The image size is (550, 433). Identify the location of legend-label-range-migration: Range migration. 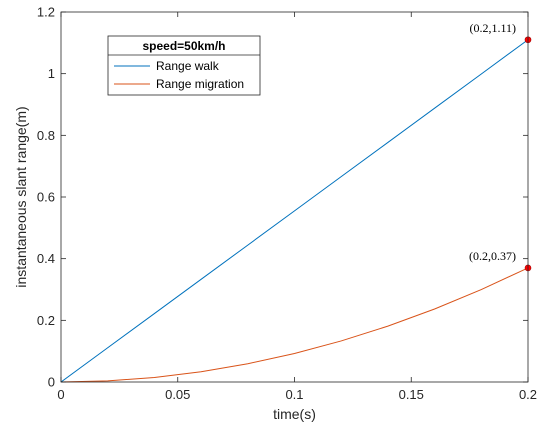
(200, 84).